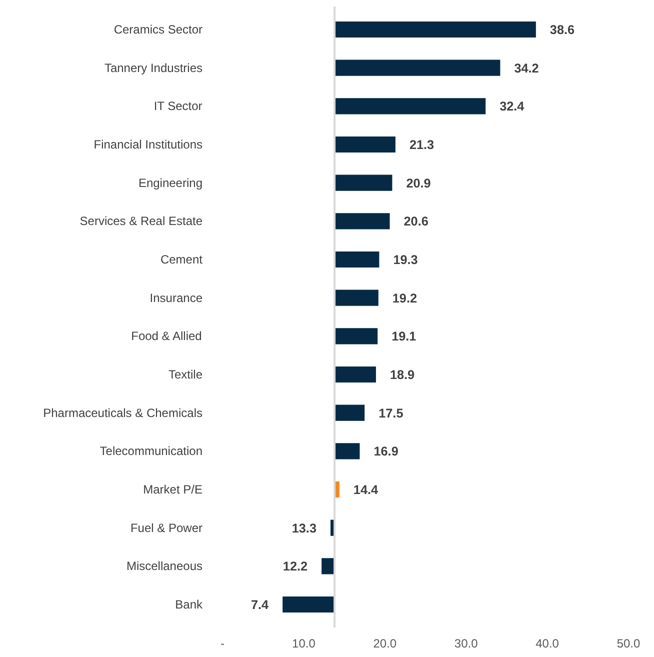 The width and height of the screenshot is (654, 657). Describe the element at coordinates (151, 451) in the screenshot. I see `y-tick-label: Telecommunication` at that location.